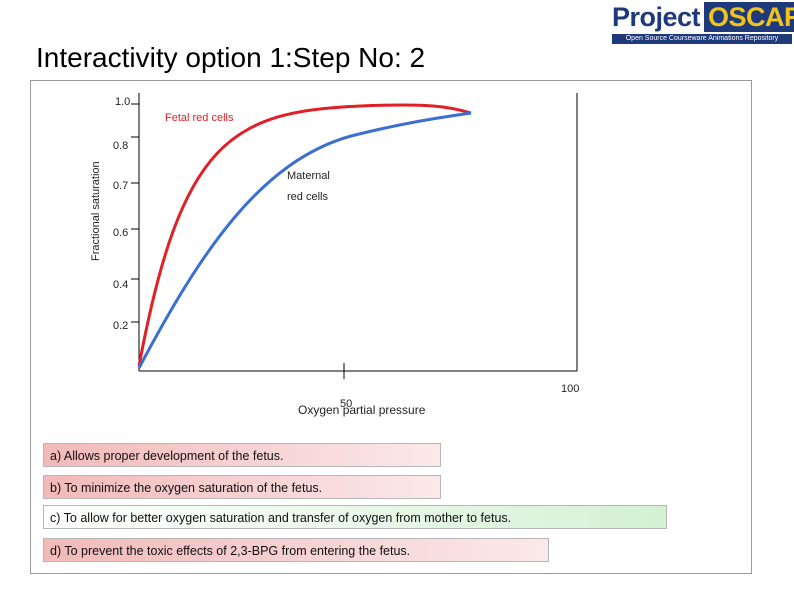 Image resolution: width=794 pixels, height=595 pixels. What do you see at coordinates (362, 410) in the screenshot?
I see `x-axis-title: Oxygen partial pressure` at bounding box center [362, 410].